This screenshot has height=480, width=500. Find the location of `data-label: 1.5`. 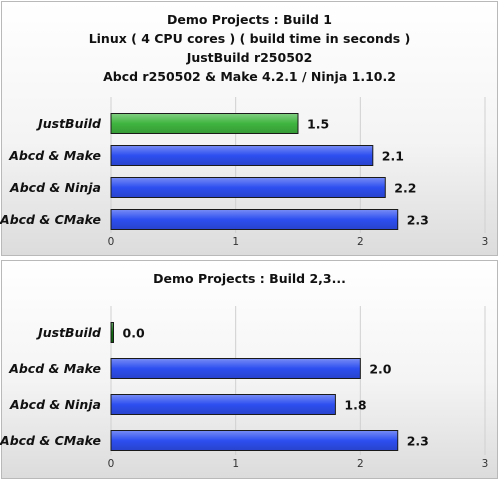

data-label: 1.5 is located at coordinates (318, 124).